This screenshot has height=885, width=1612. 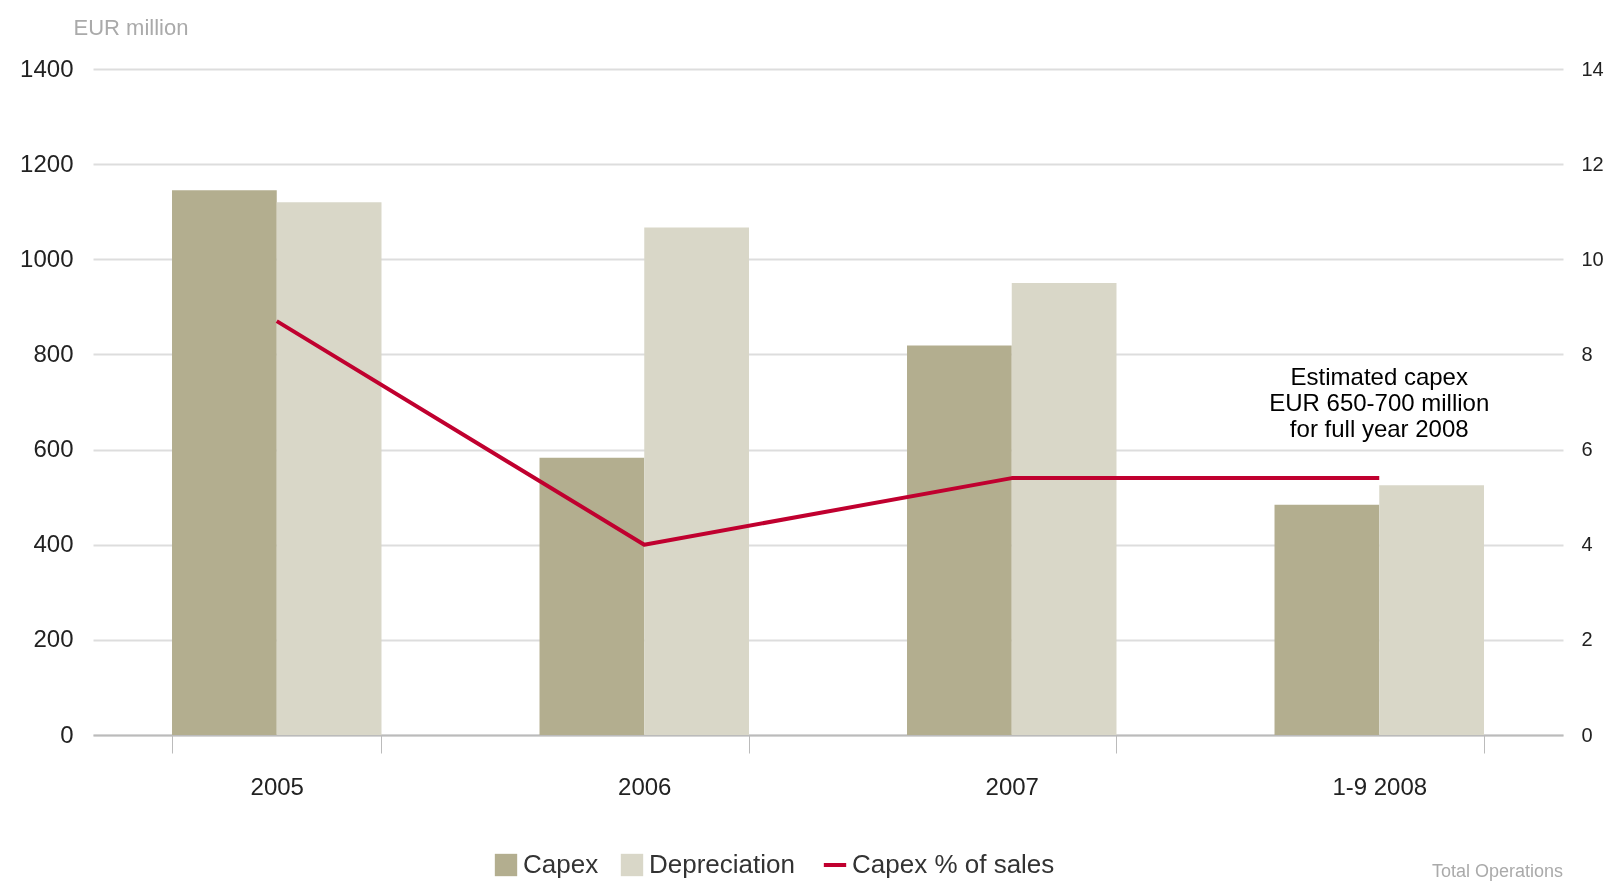 I want to click on y-tick-label: 600, so click(x=53, y=449).